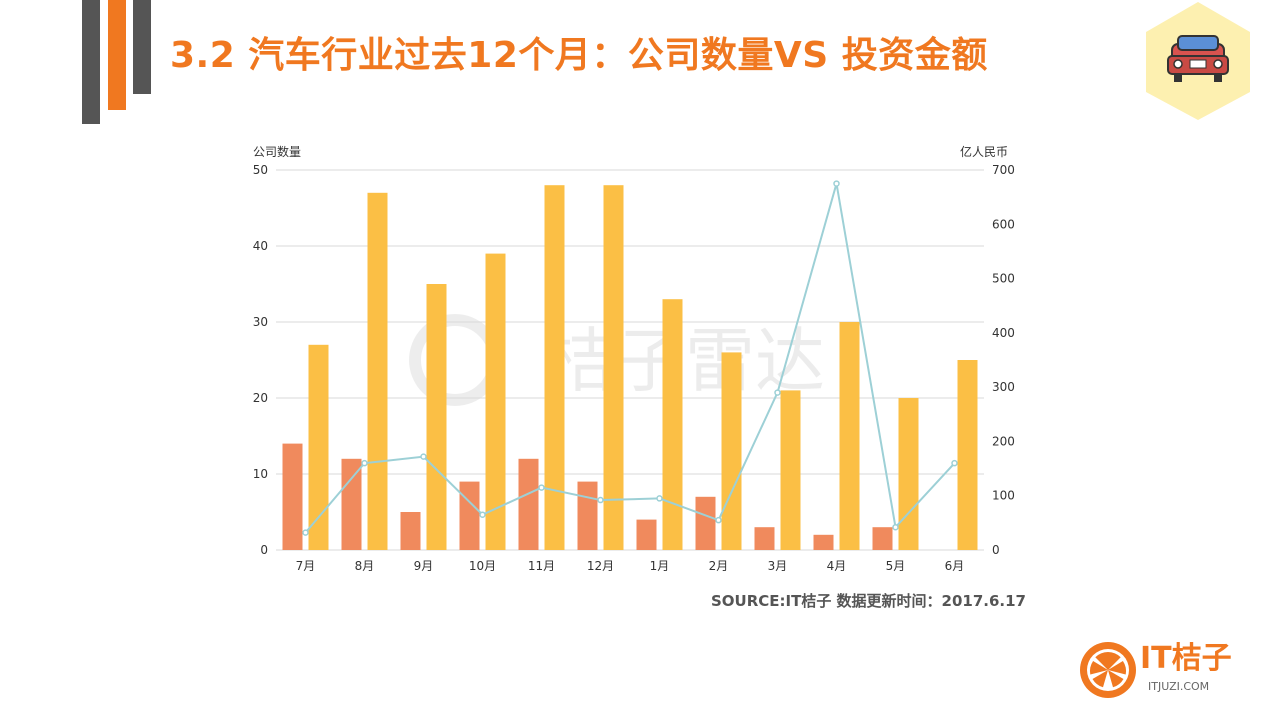 The image size is (1280, 720). What do you see at coordinates (1179, 686) in the screenshot?
I see `brand-url: ITJUZI.COM` at bounding box center [1179, 686].